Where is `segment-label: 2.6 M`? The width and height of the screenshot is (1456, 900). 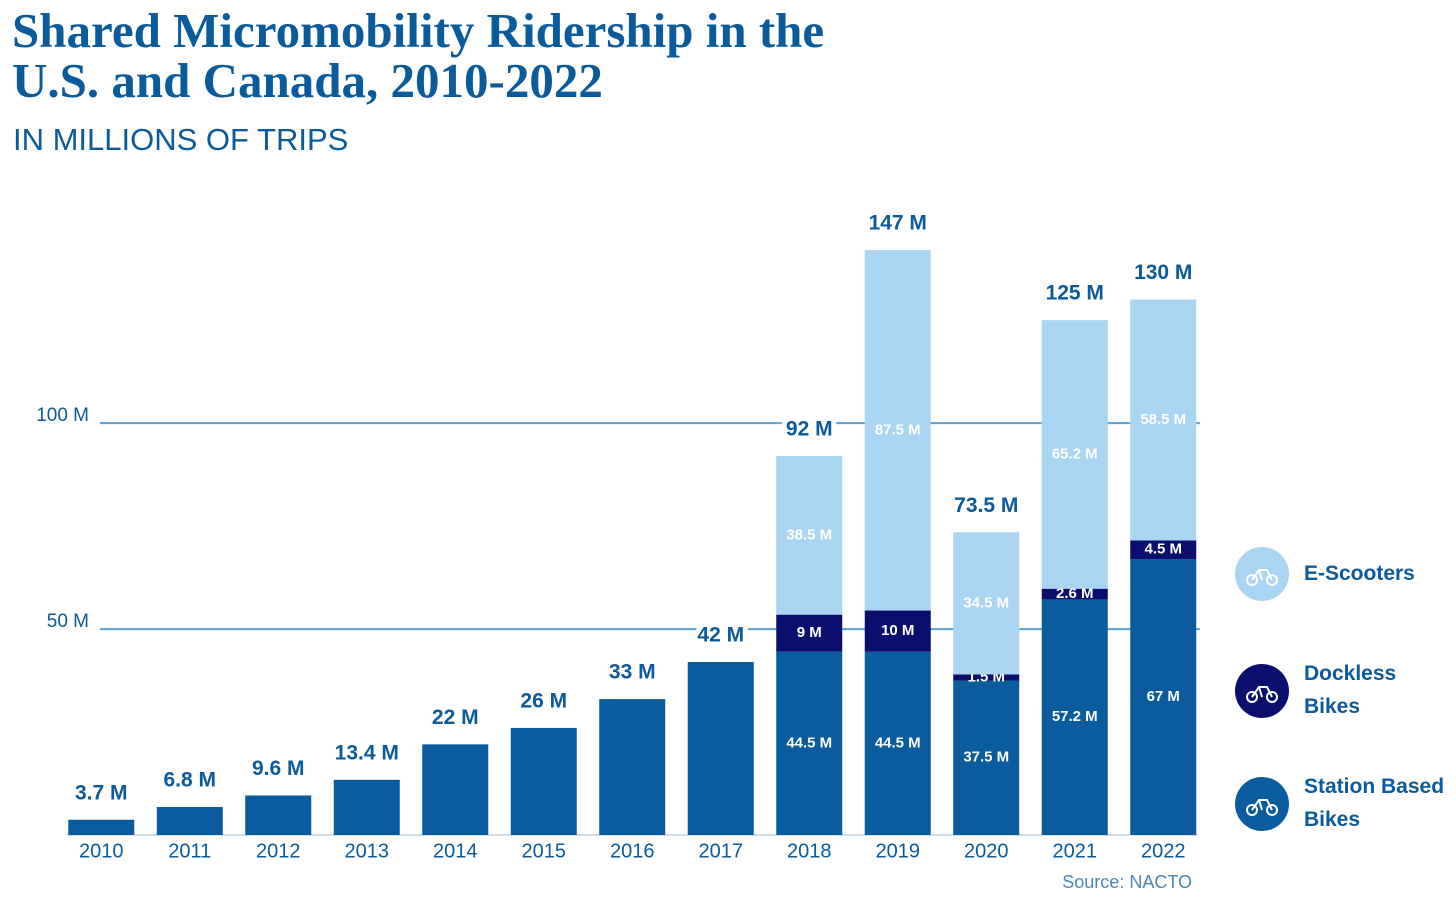
segment-label: 2.6 M is located at coordinates (1075, 593).